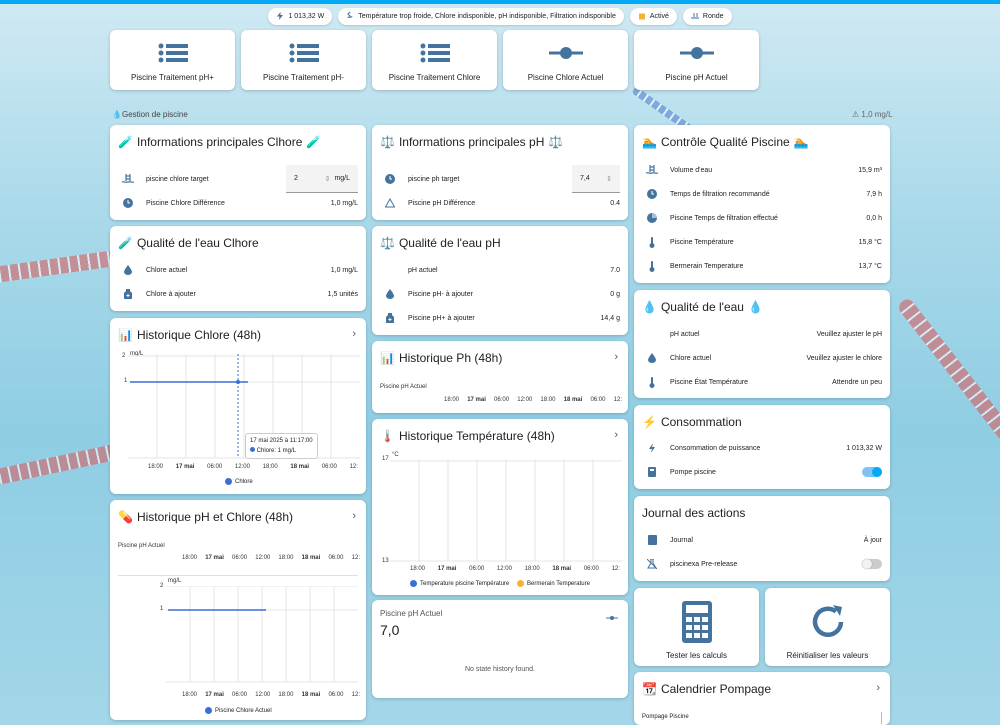 This screenshot has width=1000, height=725. Describe the element at coordinates (188, 243) in the screenshot. I see `card-title: 🧪 Qualité de l'eau Clhore` at that location.